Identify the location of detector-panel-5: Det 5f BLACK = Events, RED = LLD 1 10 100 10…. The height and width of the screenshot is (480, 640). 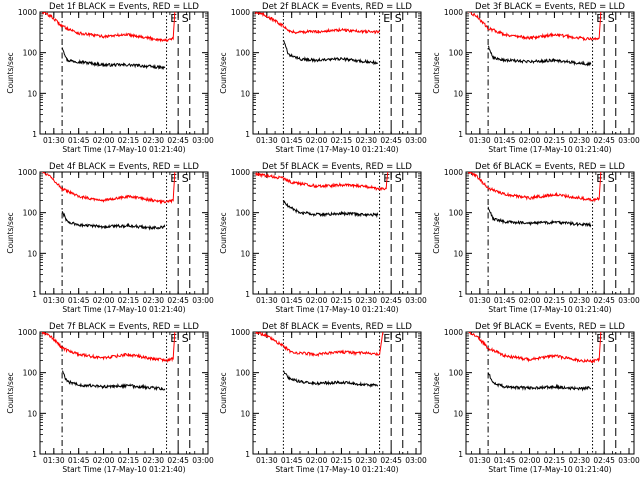
(323, 238).